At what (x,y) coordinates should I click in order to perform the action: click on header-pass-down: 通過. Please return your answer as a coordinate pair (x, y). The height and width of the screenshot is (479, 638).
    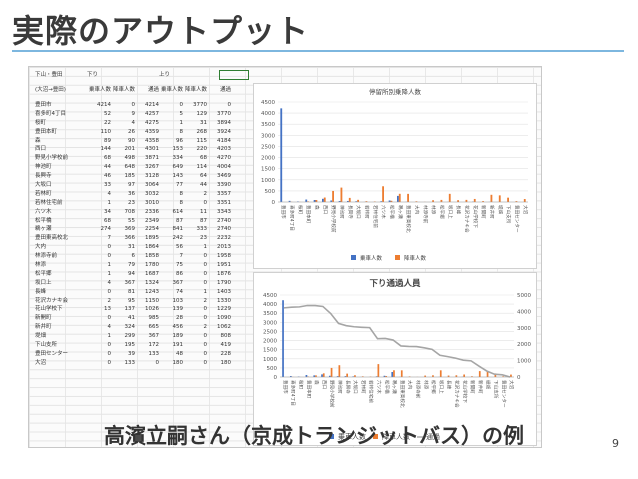
    Looking at the image, I should click on (153, 90).